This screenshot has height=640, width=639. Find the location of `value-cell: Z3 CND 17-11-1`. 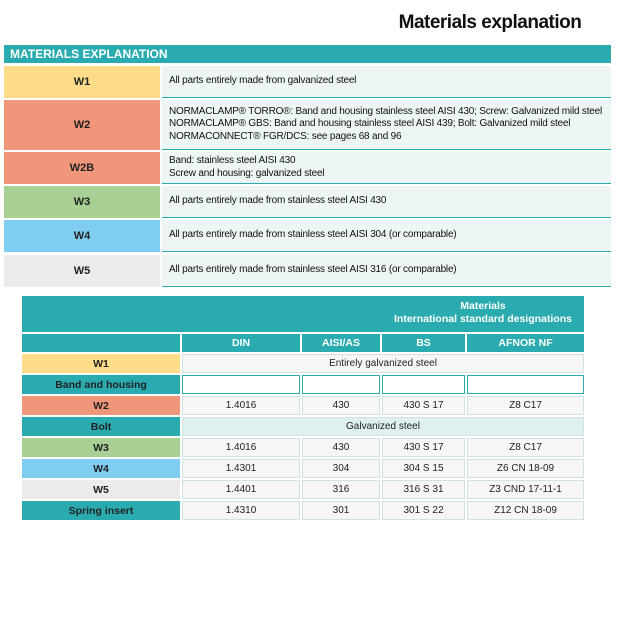

value-cell: Z3 CND 17-11-1 is located at coordinates (525, 489).